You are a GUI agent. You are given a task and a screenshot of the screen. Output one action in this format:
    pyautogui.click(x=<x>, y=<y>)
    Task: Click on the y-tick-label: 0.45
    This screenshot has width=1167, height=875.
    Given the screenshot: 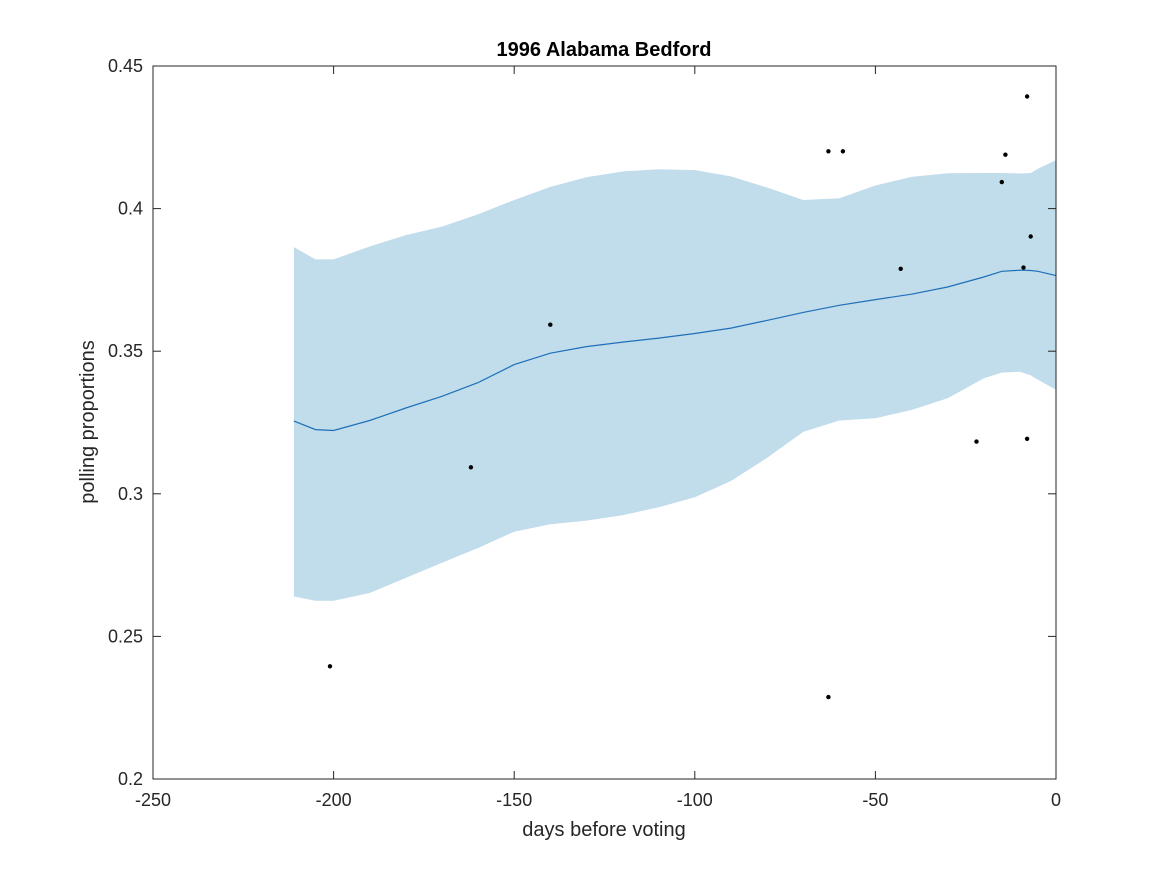 What is the action you would take?
    pyautogui.click(x=125, y=66)
    